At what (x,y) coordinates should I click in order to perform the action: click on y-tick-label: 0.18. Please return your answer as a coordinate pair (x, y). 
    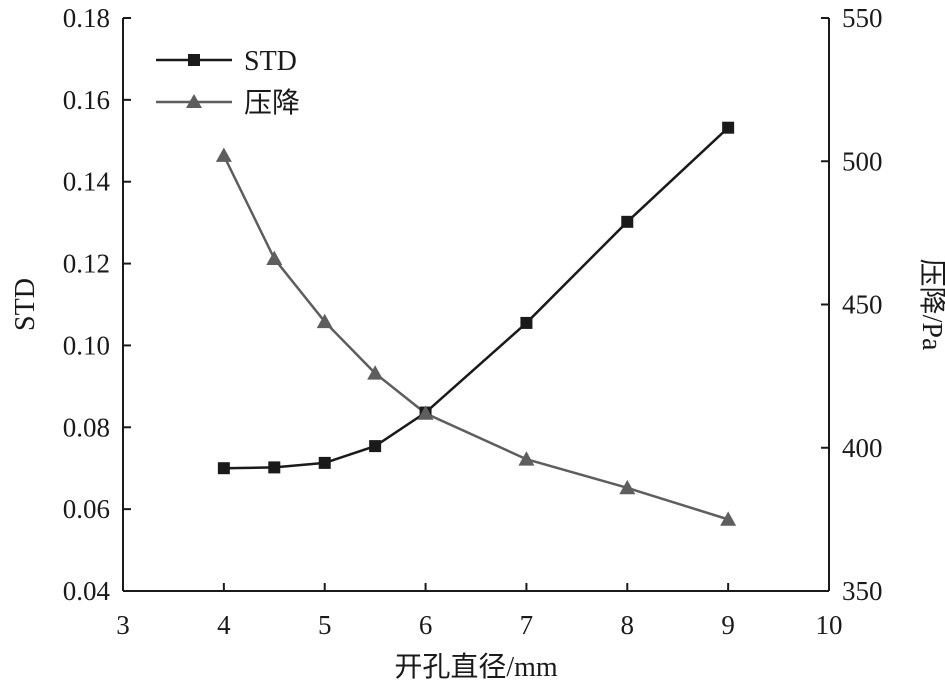
    Looking at the image, I should click on (86, 18).